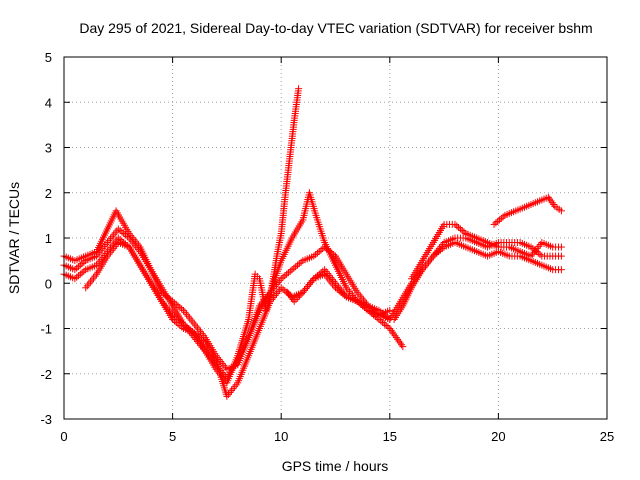 The width and height of the screenshot is (640, 480). What do you see at coordinates (48, 193) in the screenshot?
I see `y-tick-label: 2` at bounding box center [48, 193].